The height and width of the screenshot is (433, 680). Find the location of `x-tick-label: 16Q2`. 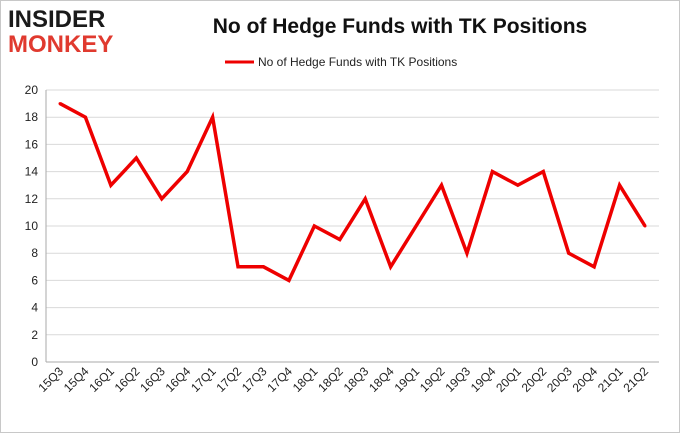

x-tick-label: 16Q2 is located at coordinates (127, 379).